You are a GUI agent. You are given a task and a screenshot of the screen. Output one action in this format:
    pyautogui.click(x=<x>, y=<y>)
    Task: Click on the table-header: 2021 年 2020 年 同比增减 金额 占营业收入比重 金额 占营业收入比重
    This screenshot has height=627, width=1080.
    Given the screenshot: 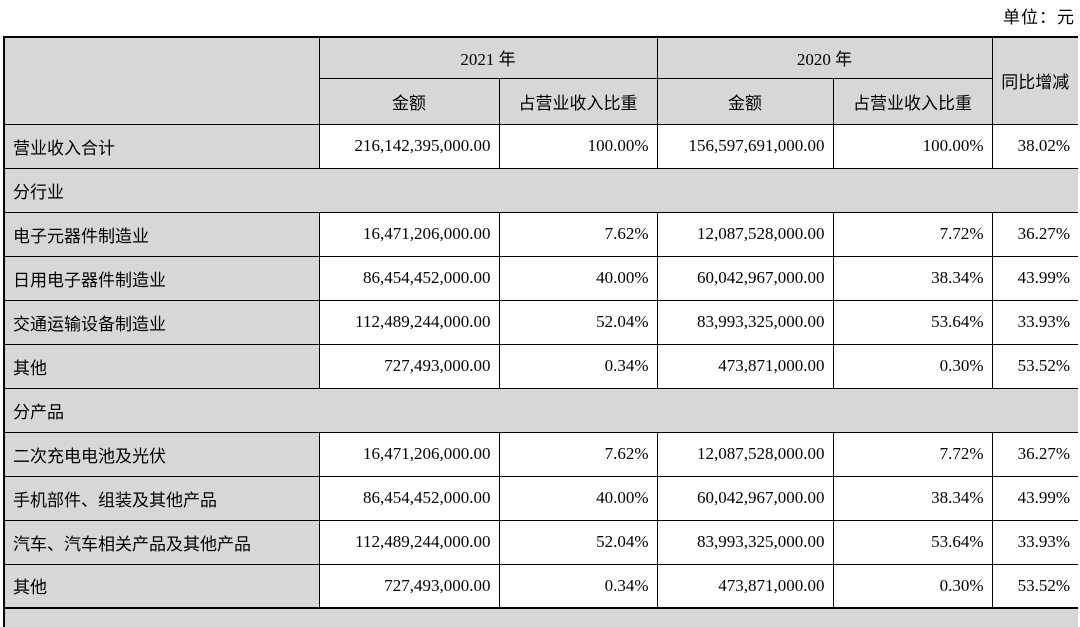 What is the action you would take?
    pyautogui.click(x=540, y=80)
    